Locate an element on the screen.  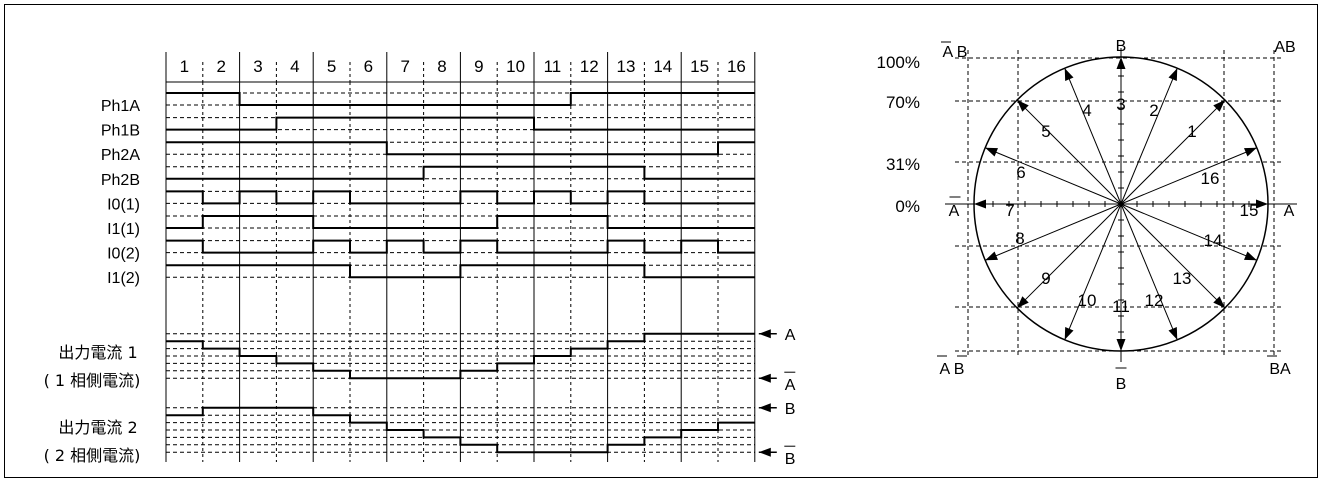
current2-pos-arrow-head is located at coordinates (764, 408).